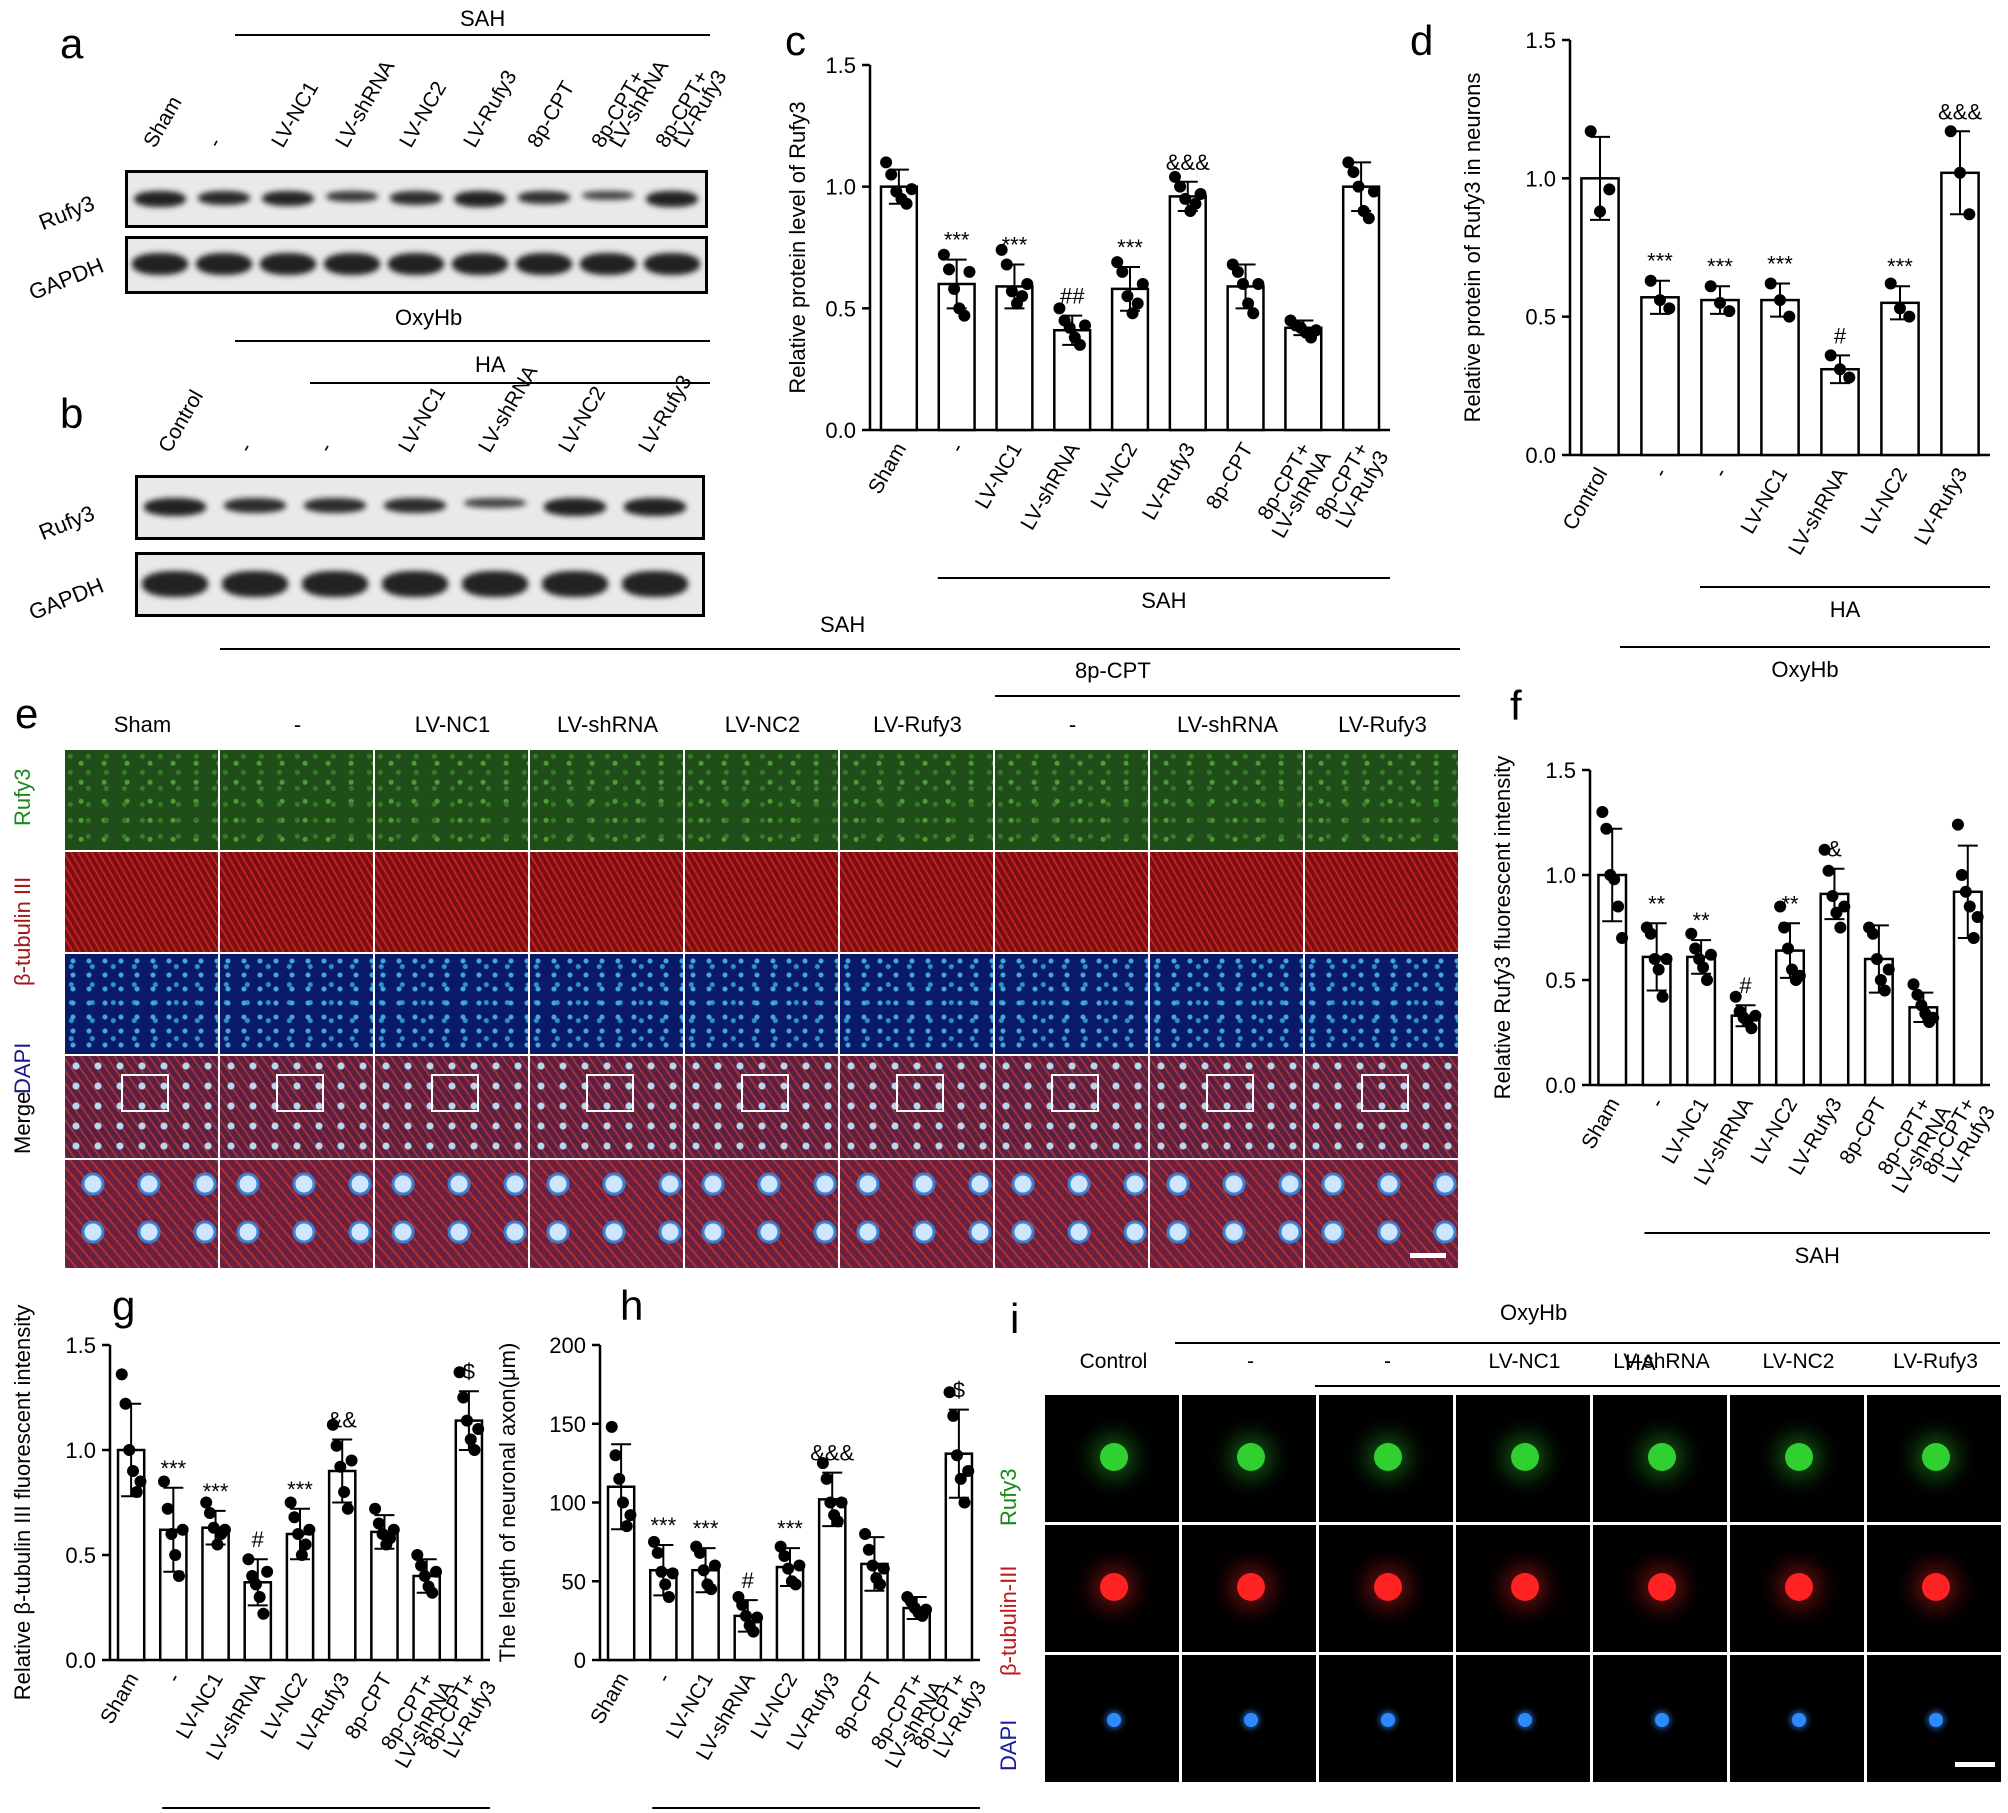 The height and width of the screenshot is (1813, 2008). Describe the element at coordinates (840, 308) in the screenshot. I see `y-tick-label: 0.5` at that location.